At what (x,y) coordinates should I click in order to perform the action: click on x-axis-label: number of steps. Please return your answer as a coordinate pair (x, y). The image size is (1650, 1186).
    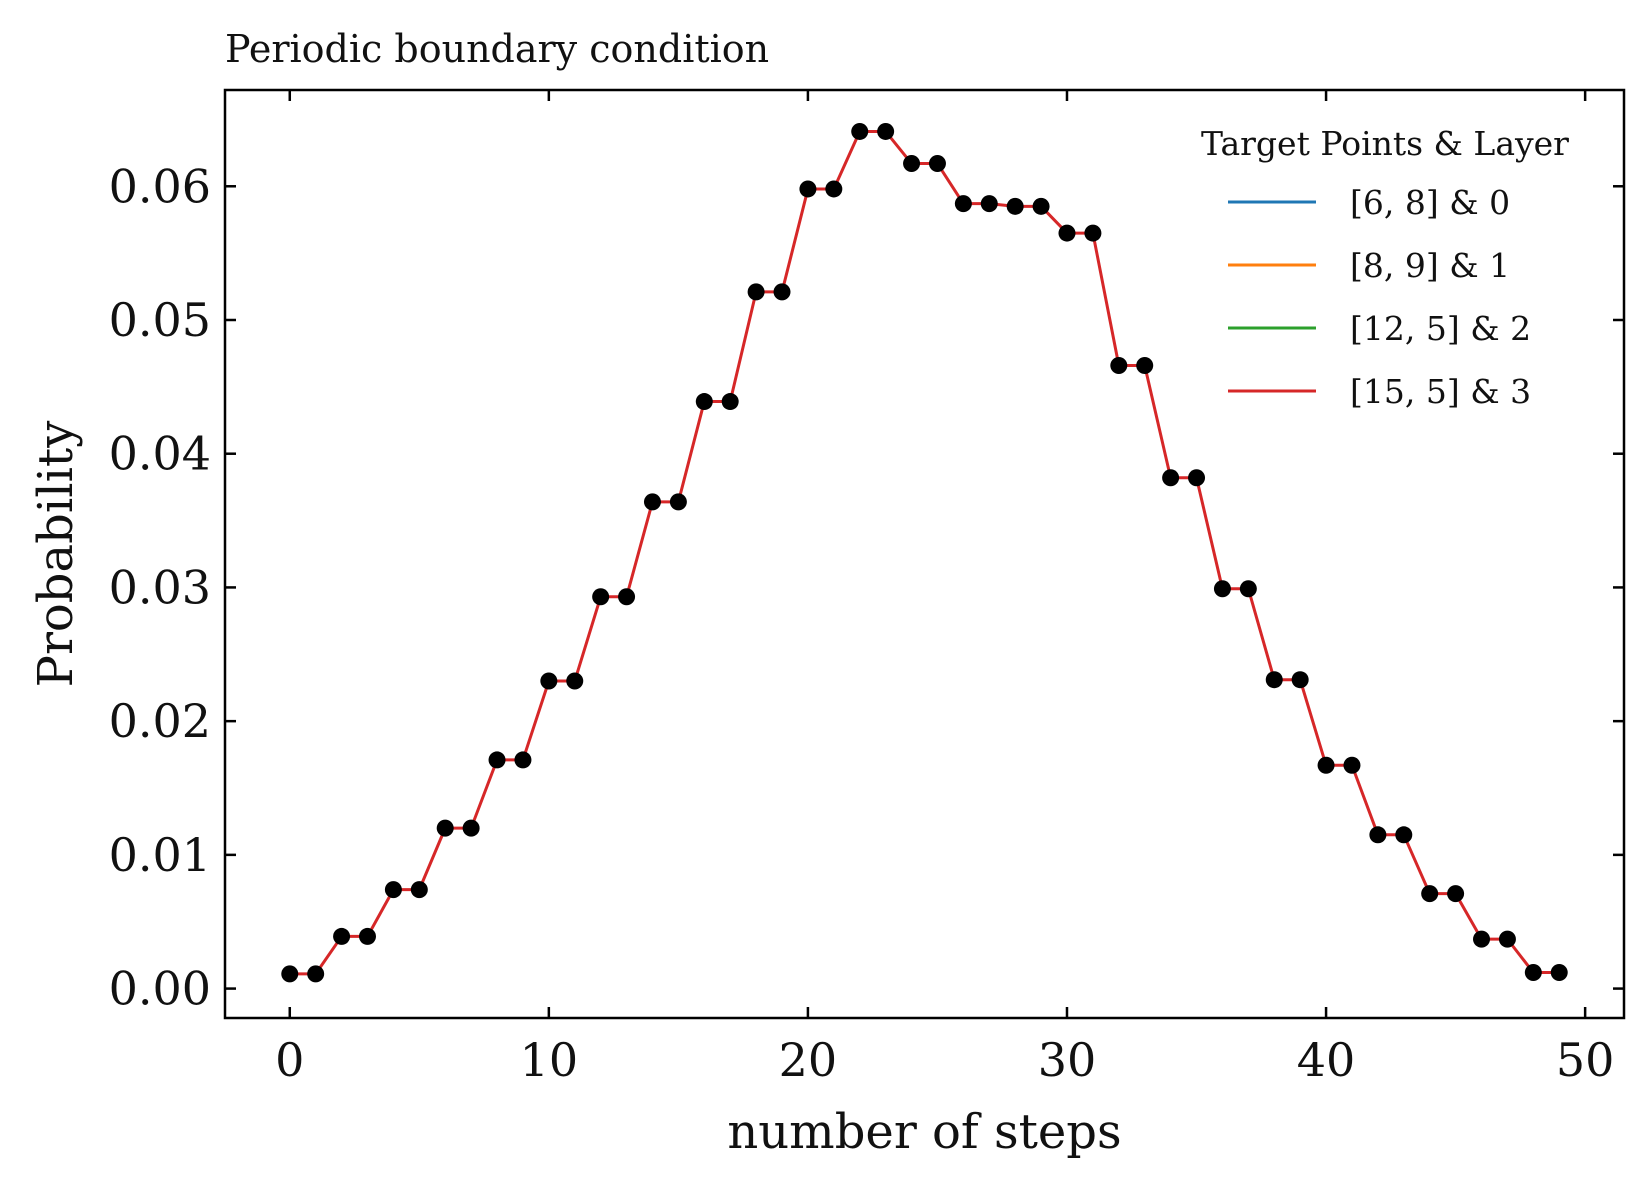
    Looking at the image, I should click on (924, 1132).